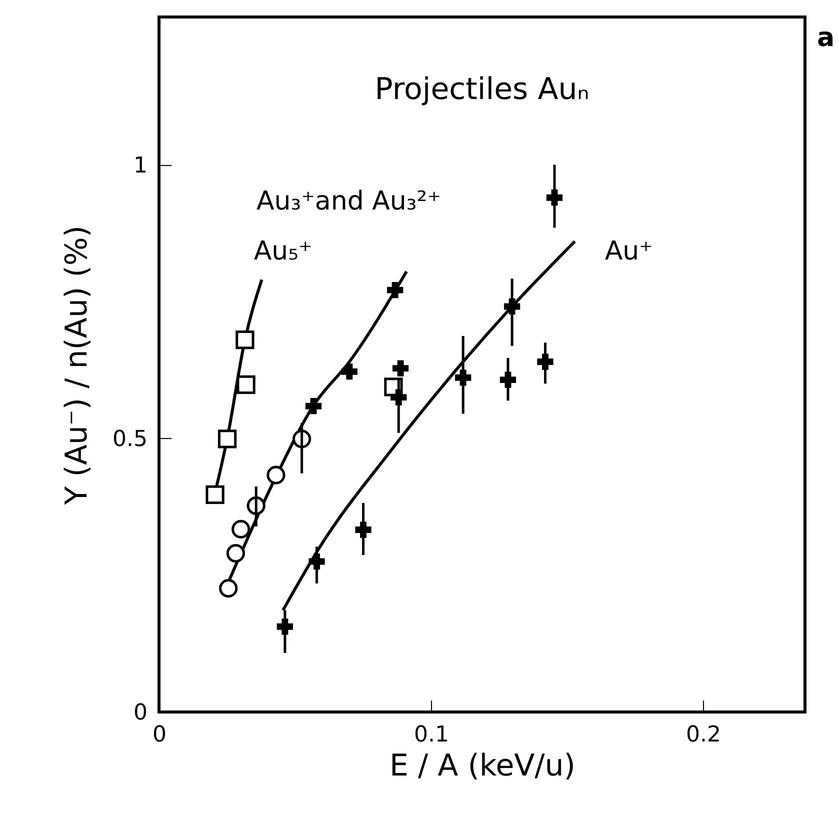 The image size is (839, 821). What do you see at coordinates (141, 713) in the screenshot?
I see `y-tick-label: 0` at bounding box center [141, 713].